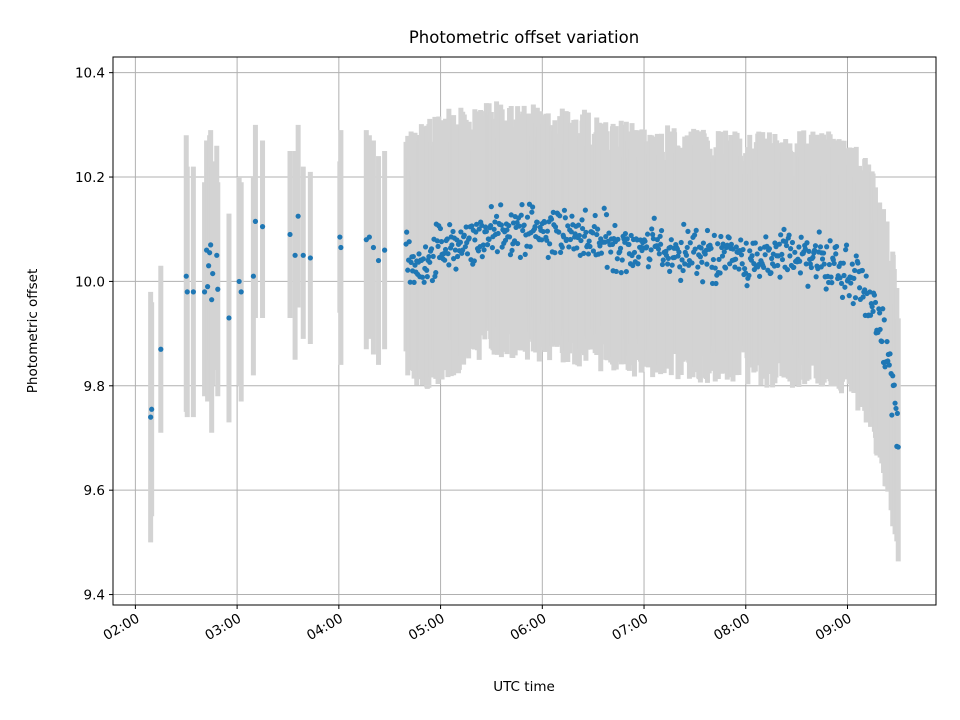  What do you see at coordinates (94, 596) in the screenshot?
I see `y-tick-label: 9.4` at bounding box center [94, 596].